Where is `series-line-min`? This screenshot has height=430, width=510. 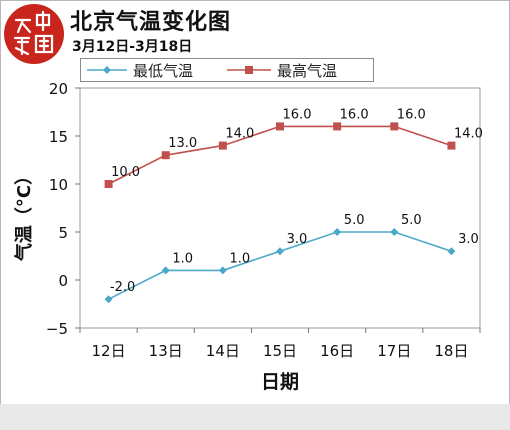
series-line-min is located at coordinates (280, 265).